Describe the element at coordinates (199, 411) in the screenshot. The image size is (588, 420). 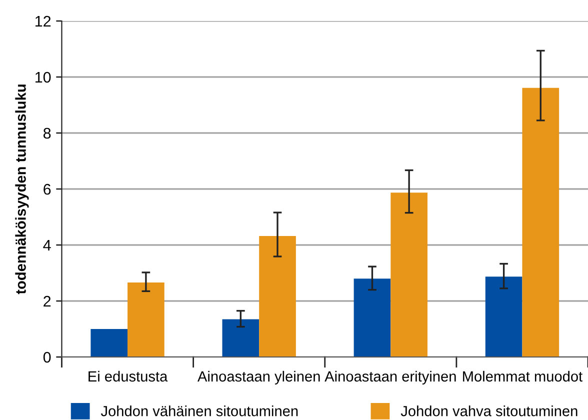
I see `legend-label: Johdon vähäinen sitoutuminen` at that location.